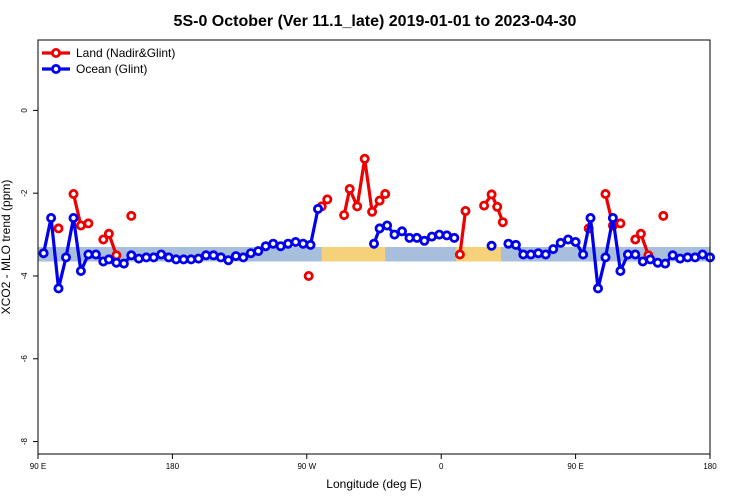 The width and height of the screenshot is (750, 500). What do you see at coordinates (24, 110) in the screenshot?
I see `y-tick-label-0: 0` at bounding box center [24, 110].